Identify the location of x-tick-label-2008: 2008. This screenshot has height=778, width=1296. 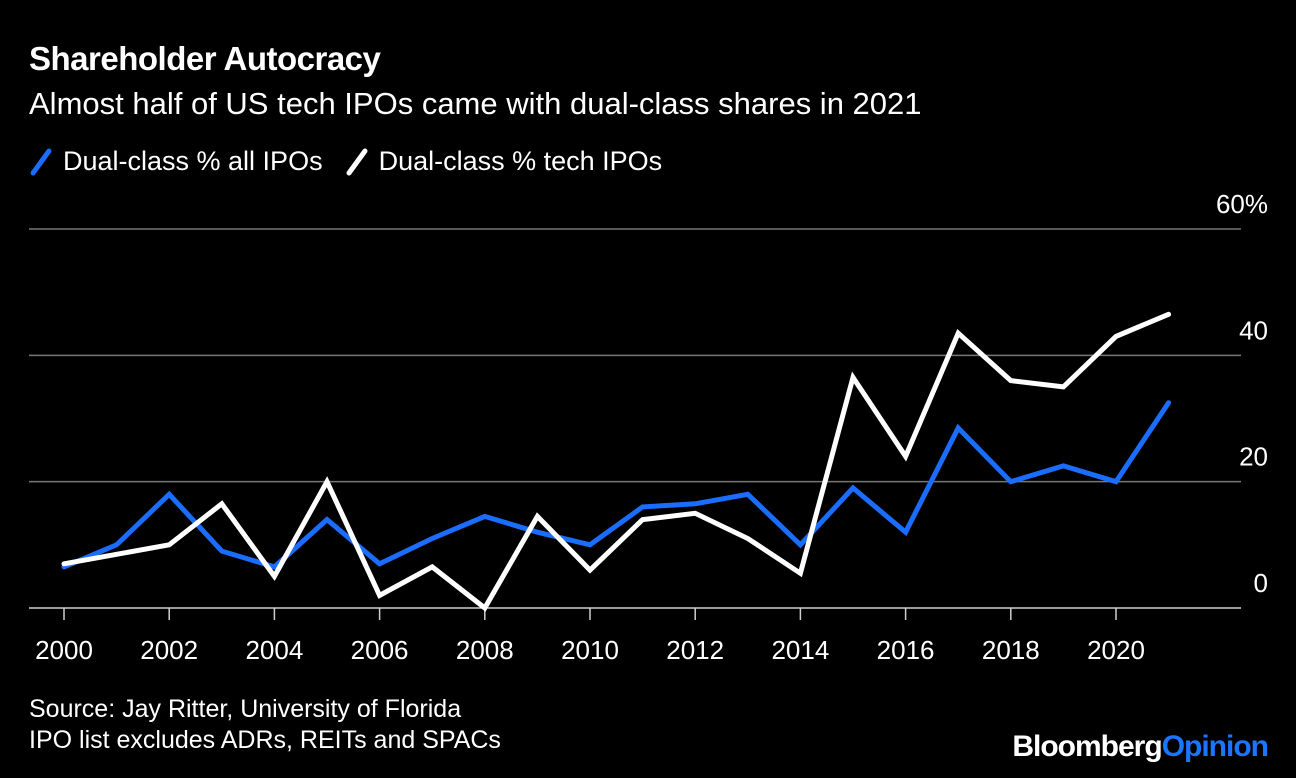
(485, 650).